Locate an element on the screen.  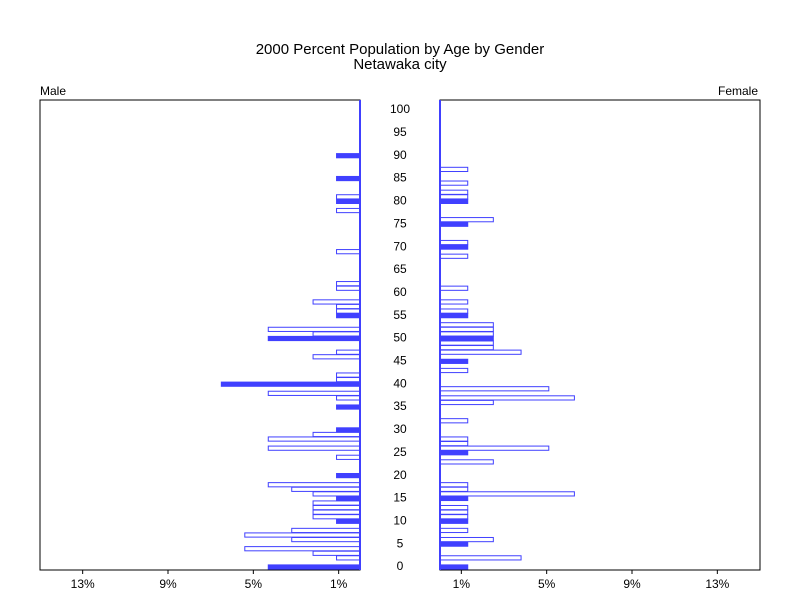
panel-label: Female is located at coordinates (738, 91).